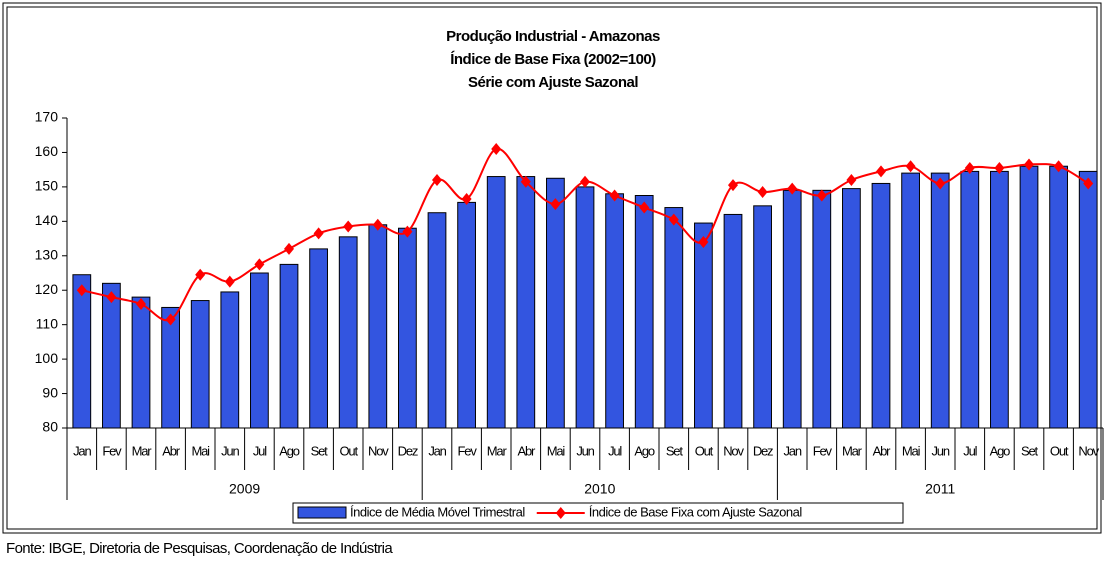 The height and width of the screenshot is (563, 1106). I want to click on chart-title: Série com Ajuste Sazonal, so click(553, 82).